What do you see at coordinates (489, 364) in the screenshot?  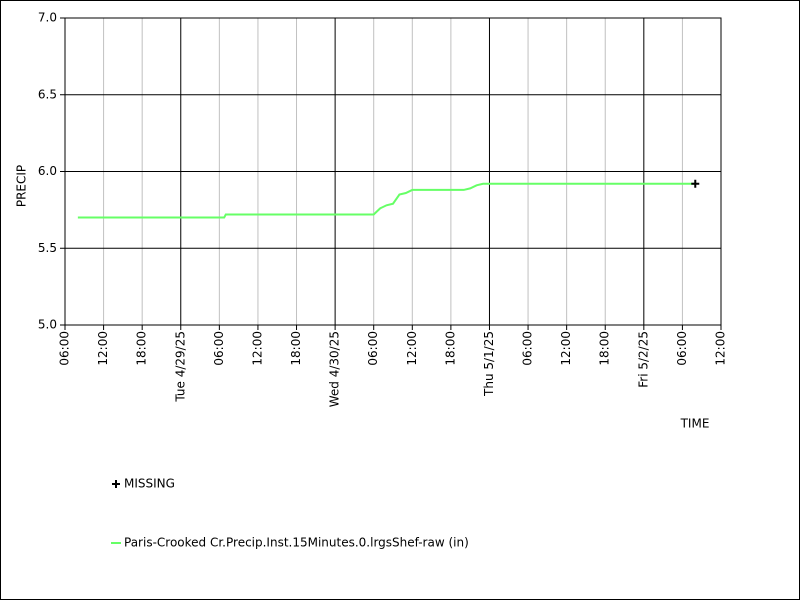 I see `x-tick-label: Thu 5/1/25` at bounding box center [489, 364].